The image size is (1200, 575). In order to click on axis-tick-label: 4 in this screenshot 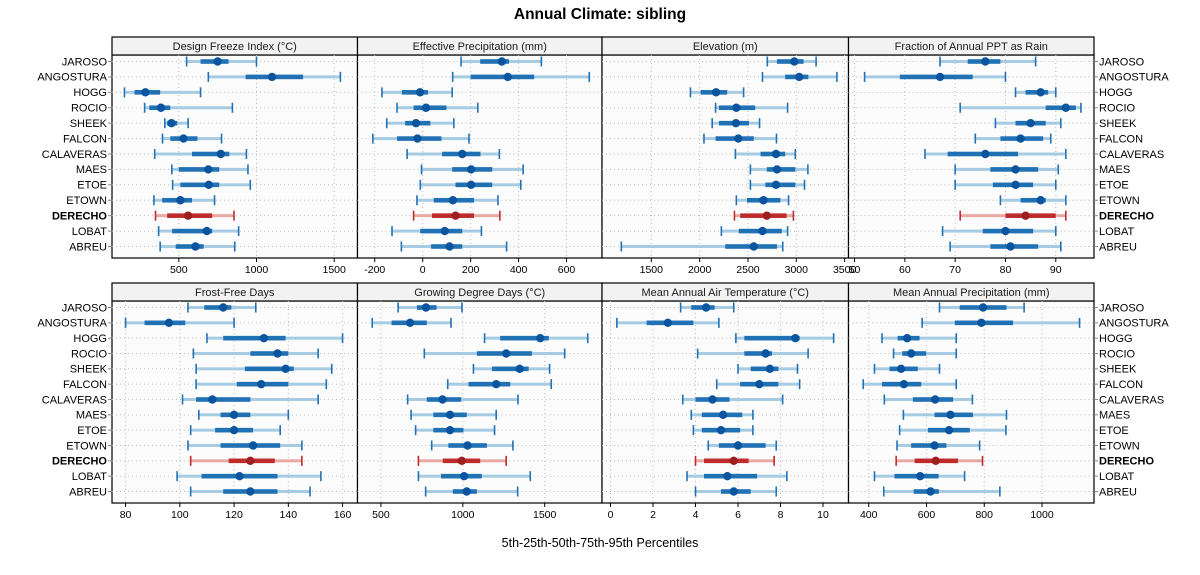, I will do `click(696, 515)`.